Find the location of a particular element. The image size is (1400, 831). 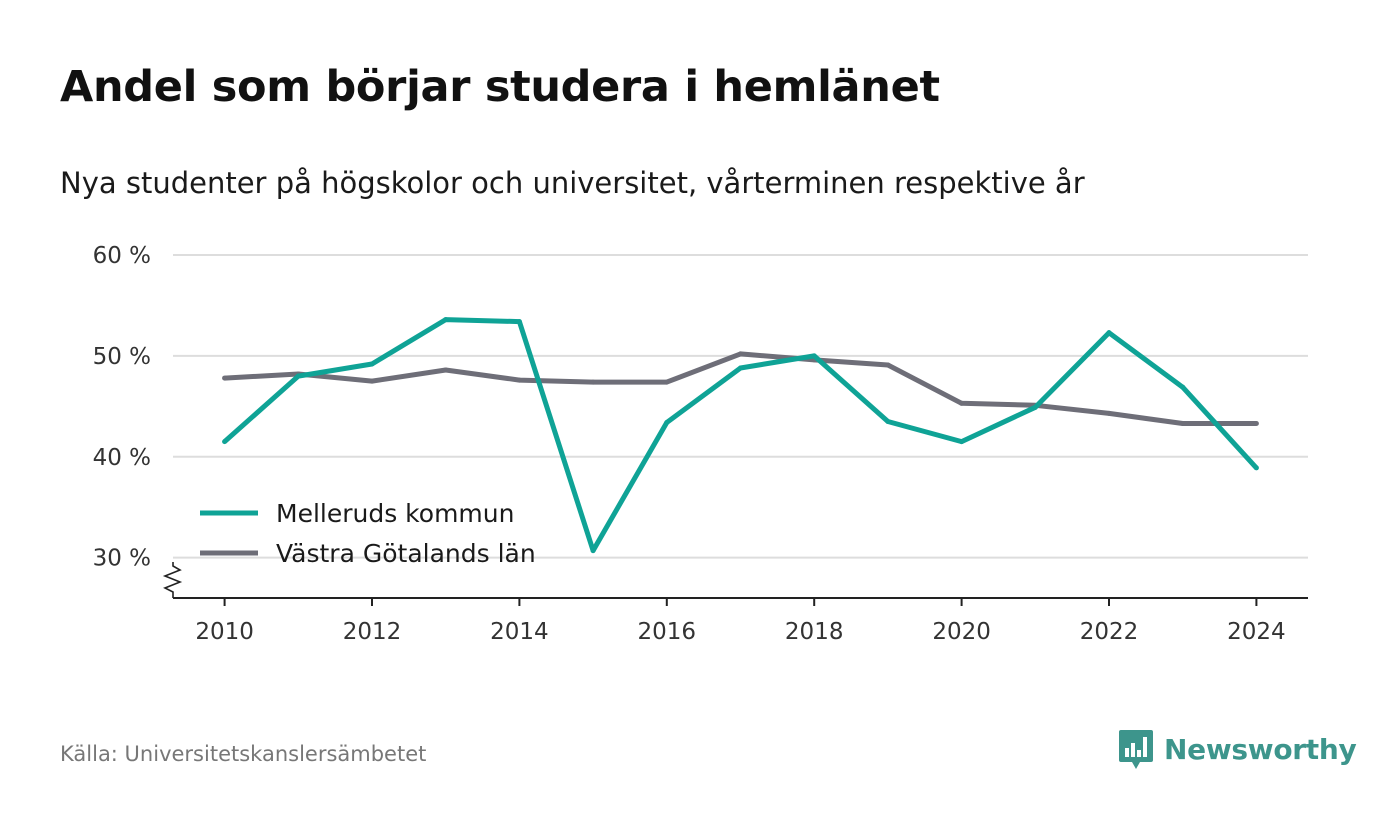

brand-logo: Newsworthy is located at coordinates (1237, 749).